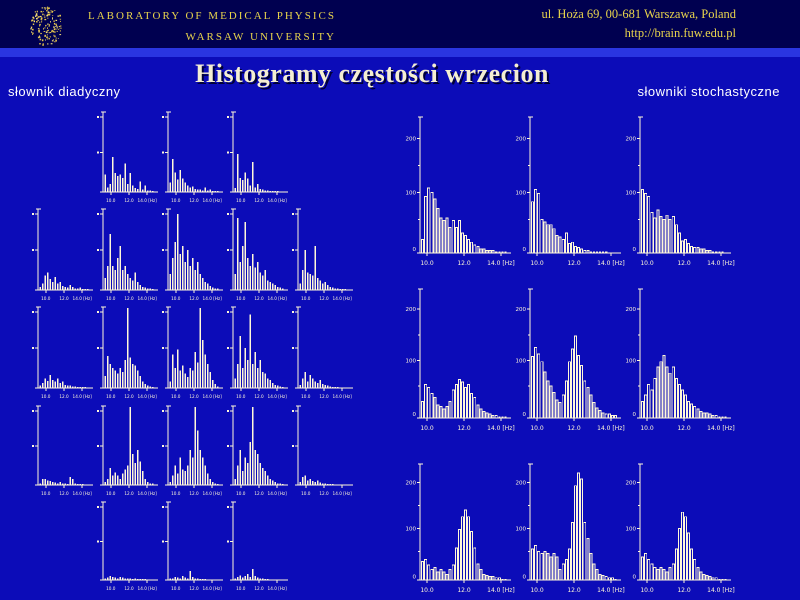 This screenshot has width=800, height=600. Describe the element at coordinates (62, 450) in the screenshot. I see `histogram-left-r4c1: 10.0 12.0 14.0 [Hz]` at that location.